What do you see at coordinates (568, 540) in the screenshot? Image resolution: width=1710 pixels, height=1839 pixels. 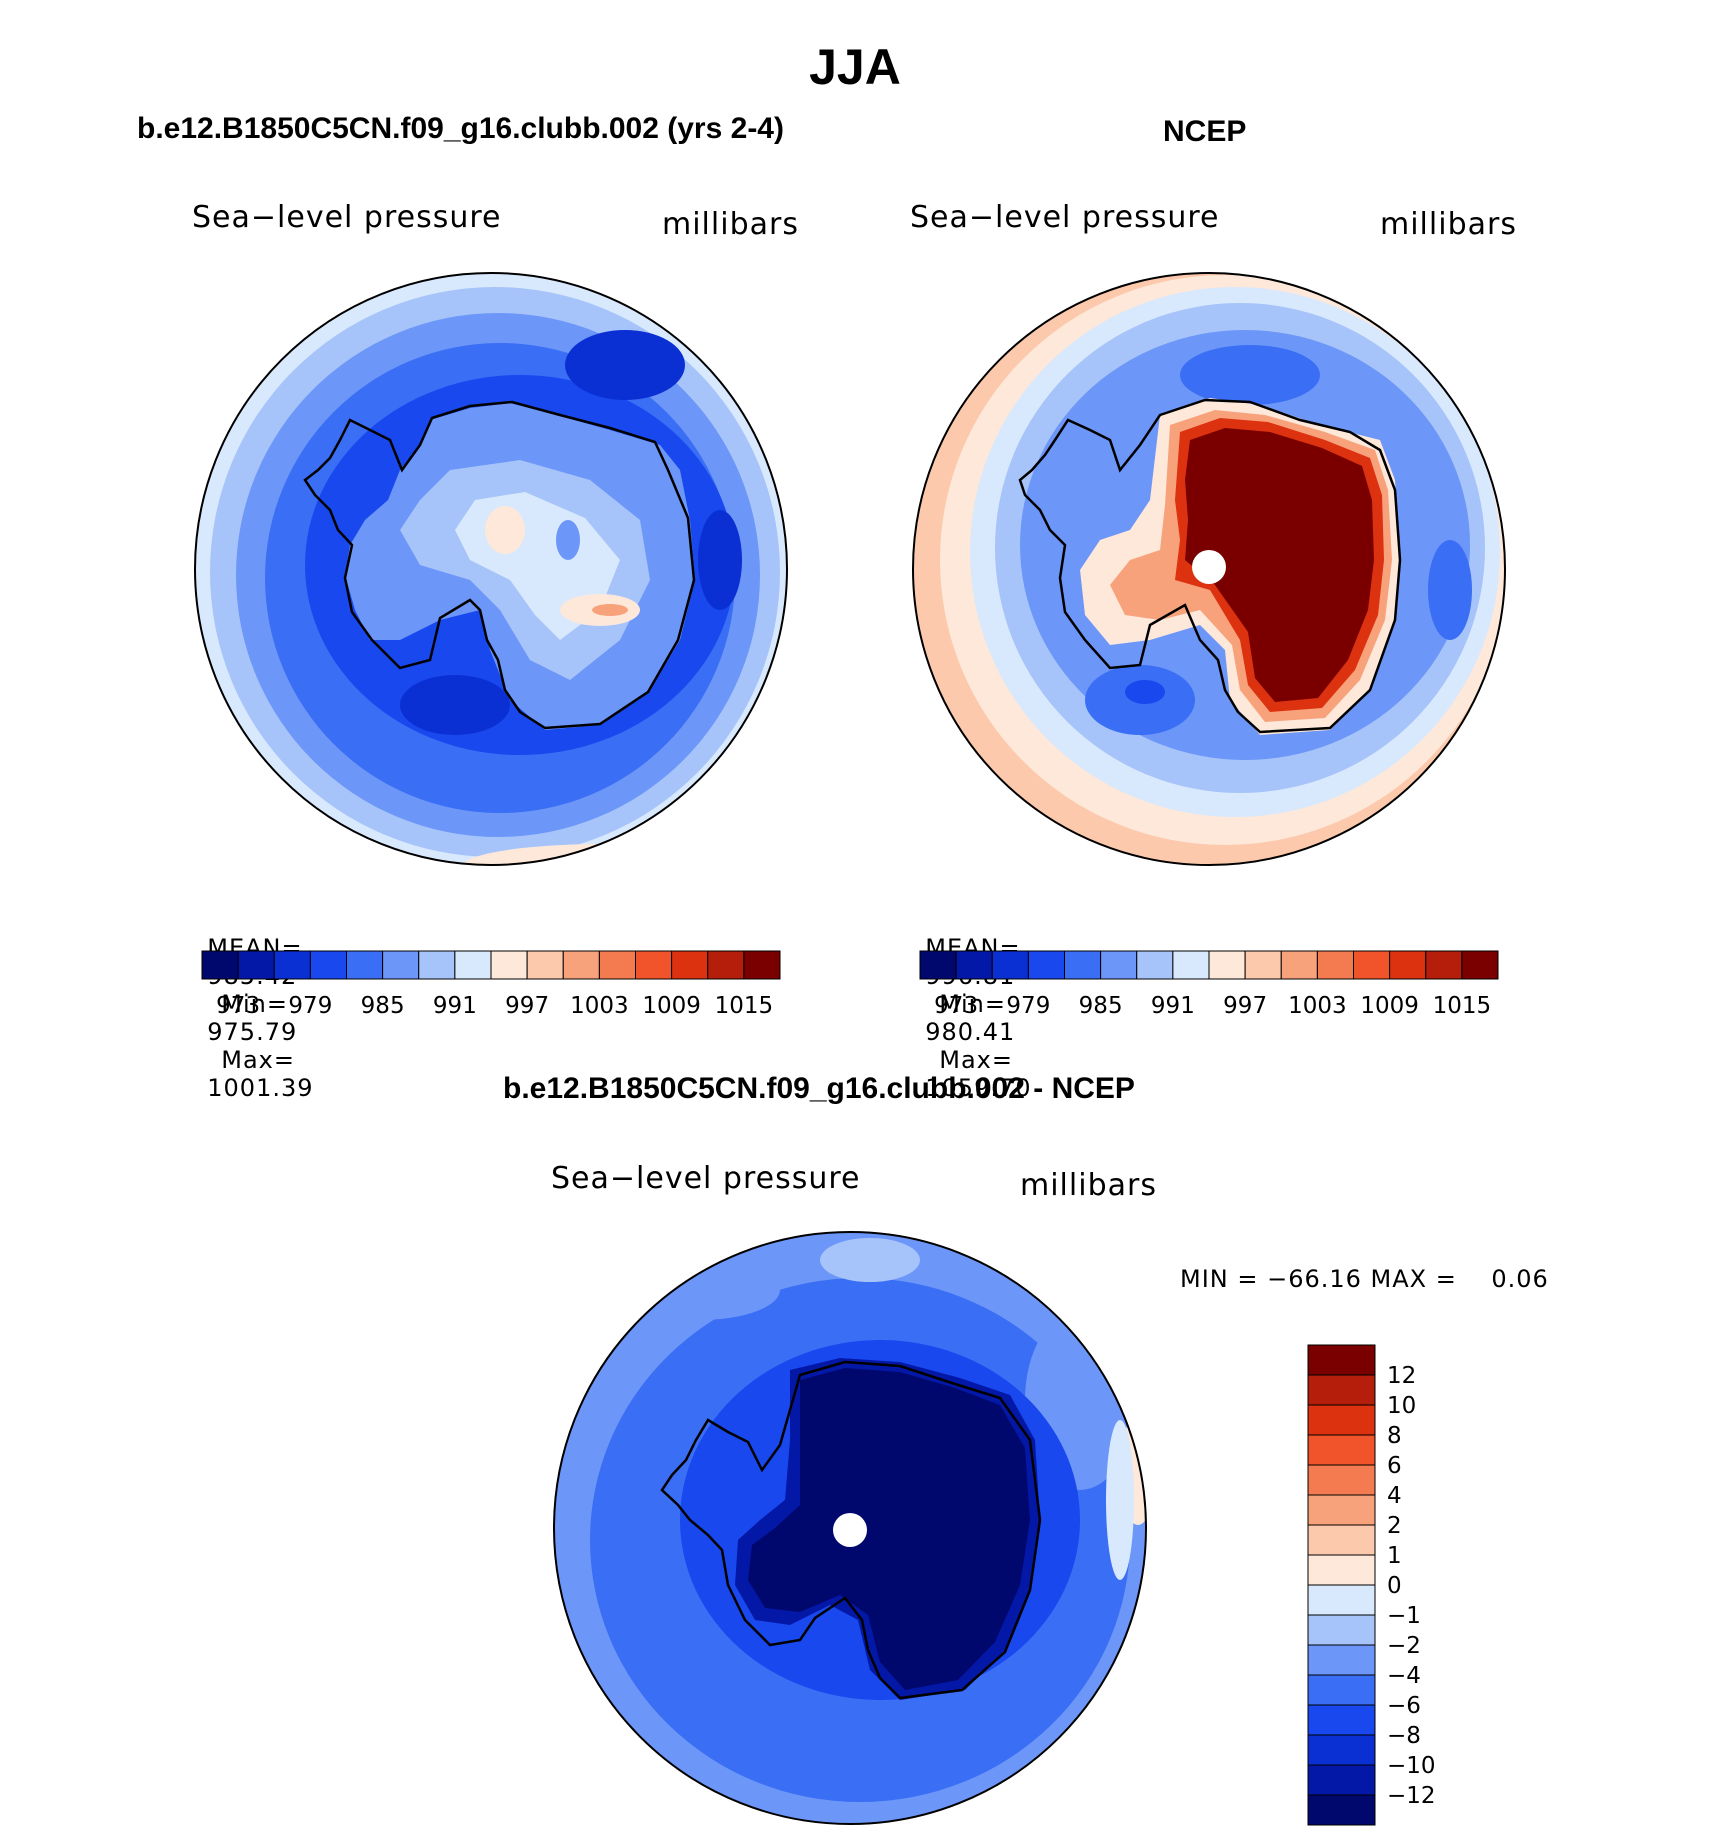 I see `model-local-low` at bounding box center [568, 540].